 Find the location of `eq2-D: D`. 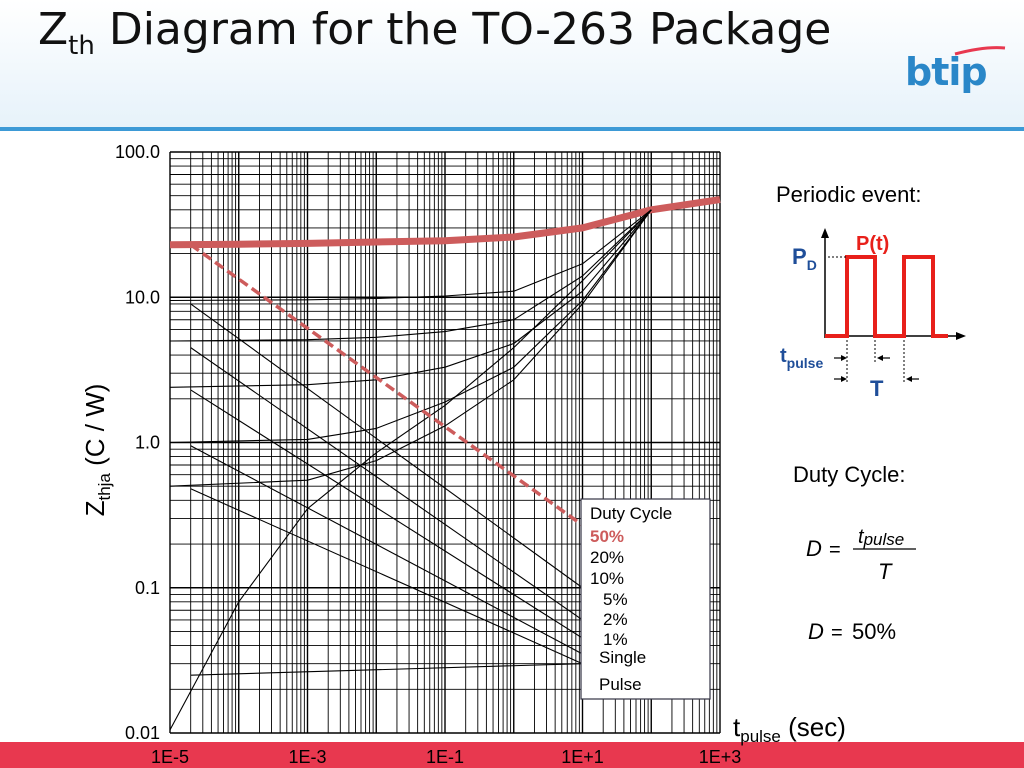

eq2-D: D is located at coordinates (816, 631).